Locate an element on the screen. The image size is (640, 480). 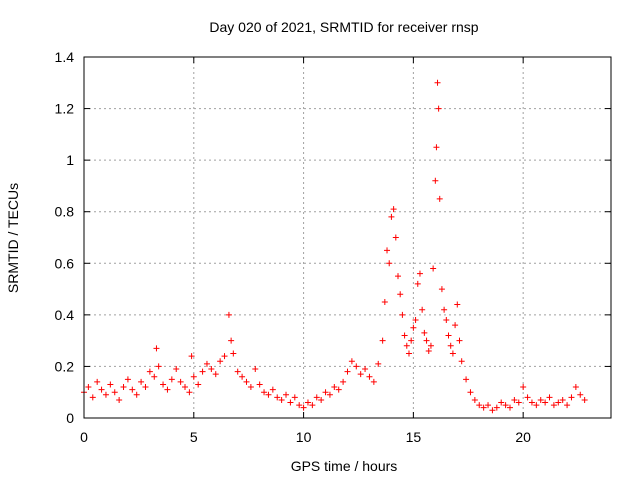
y-tick-label: 0 is located at coordinates (70, 418).